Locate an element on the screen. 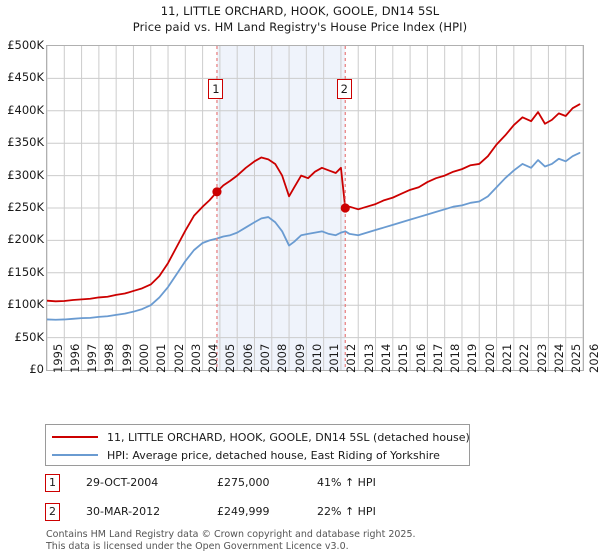  x-axis-tick-label: 2012 is located at coordinates (351, 358).